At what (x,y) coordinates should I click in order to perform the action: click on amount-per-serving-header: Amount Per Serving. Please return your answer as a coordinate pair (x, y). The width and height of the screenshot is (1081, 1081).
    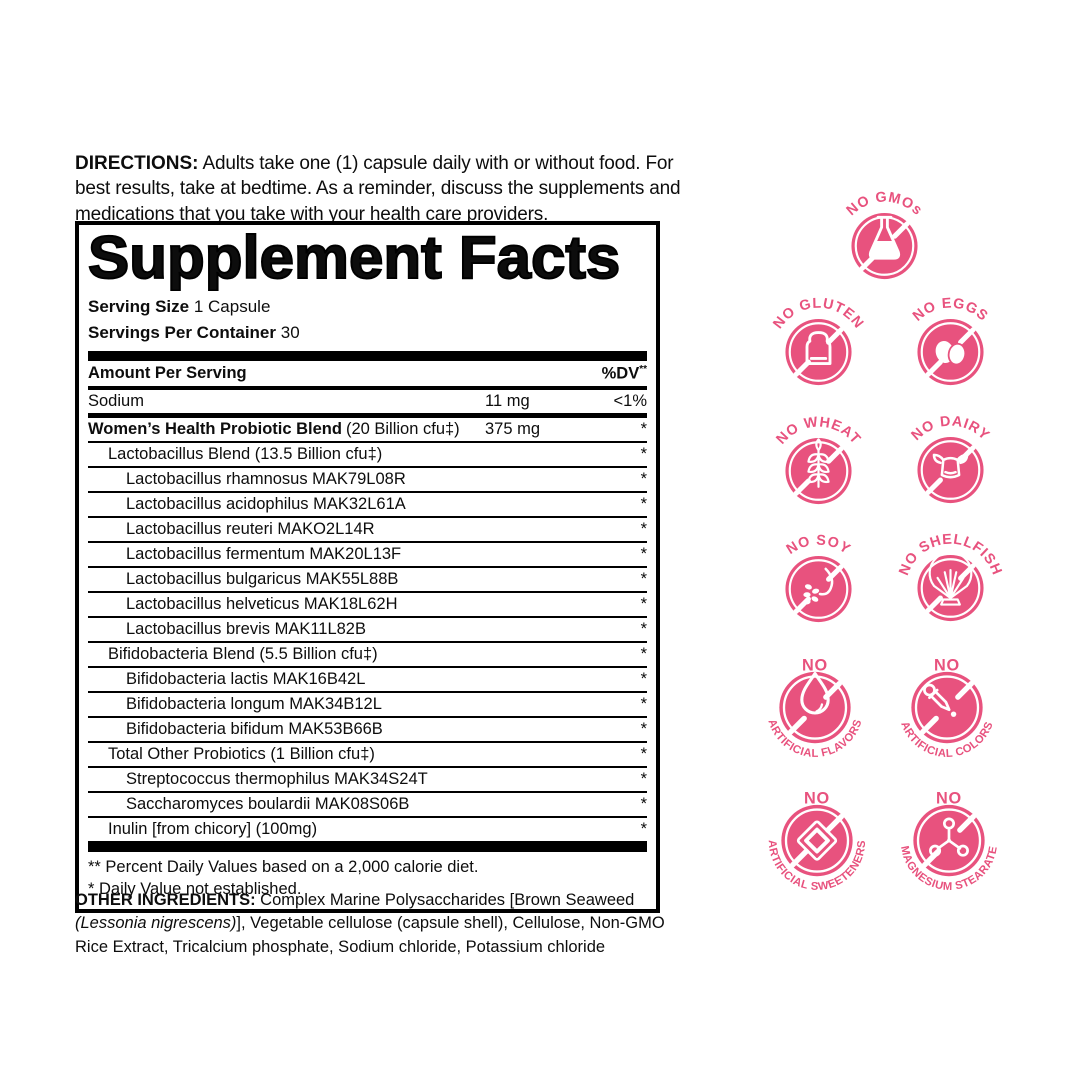
    Looking at the image, I should click on (167, 373).